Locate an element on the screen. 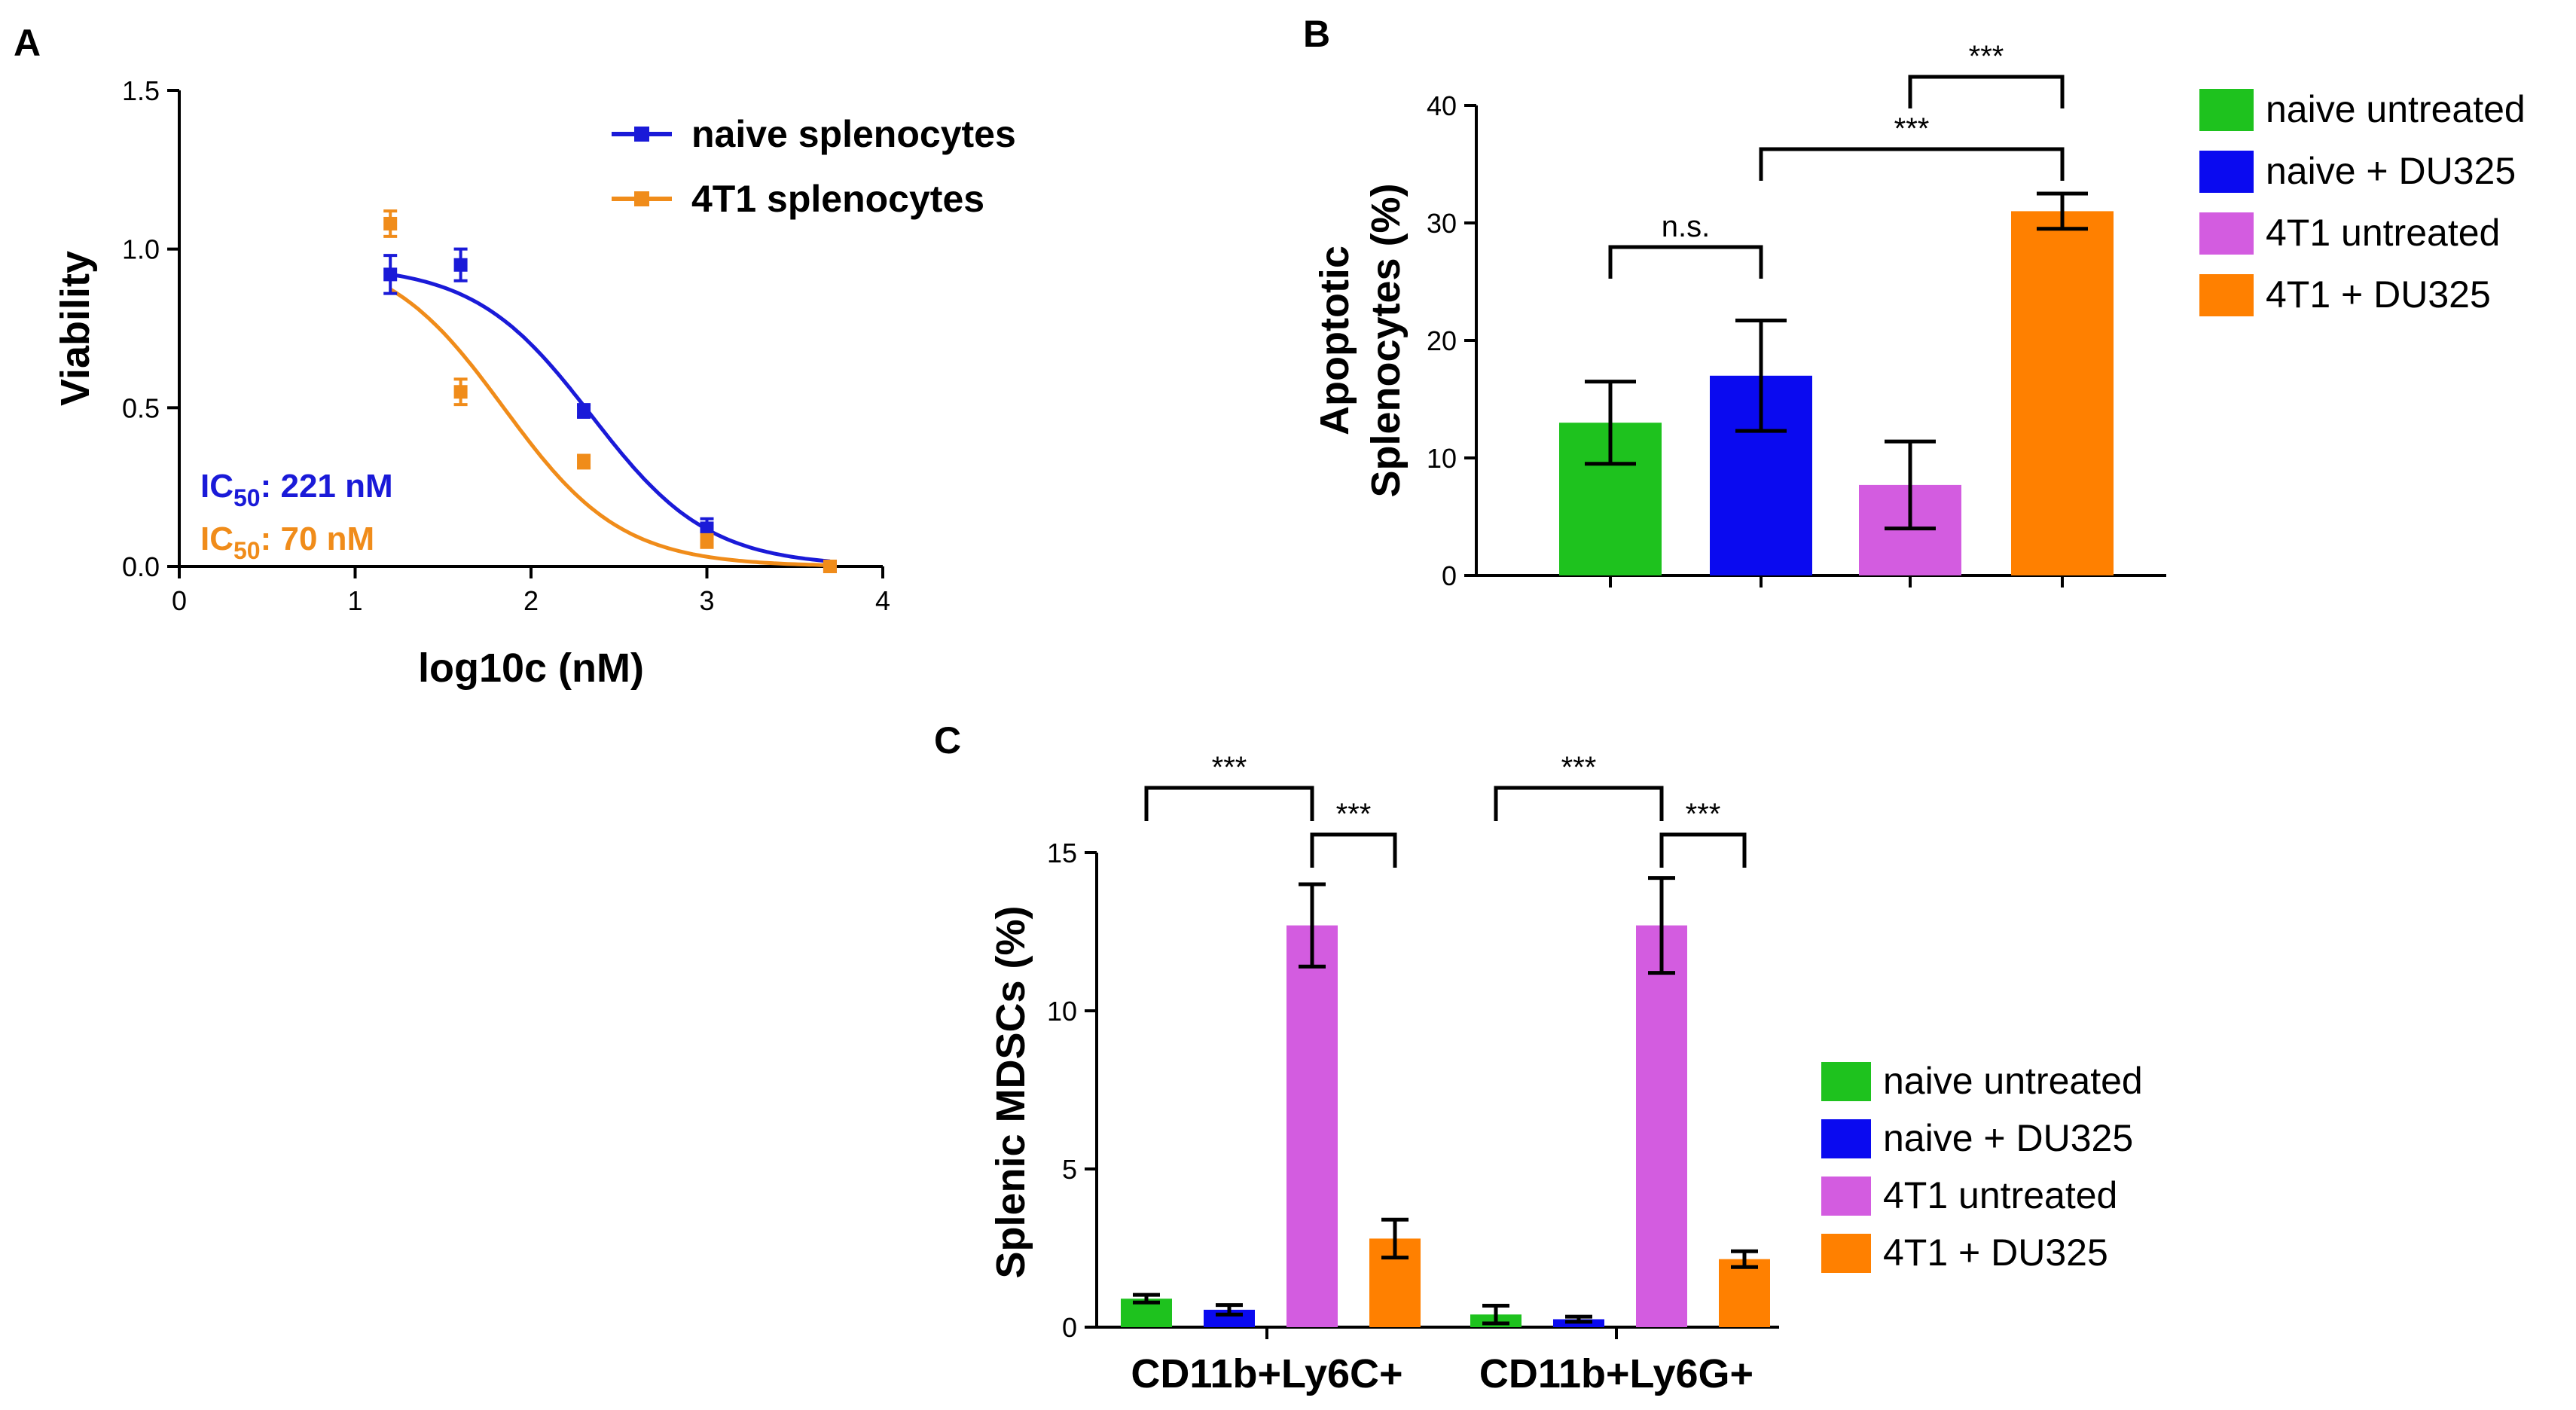 The width and height of the screenshot is (2576, 1410). panel-c-group-label-1: CD11b+Ly6G+ is located at coordinates (1616, 1373).